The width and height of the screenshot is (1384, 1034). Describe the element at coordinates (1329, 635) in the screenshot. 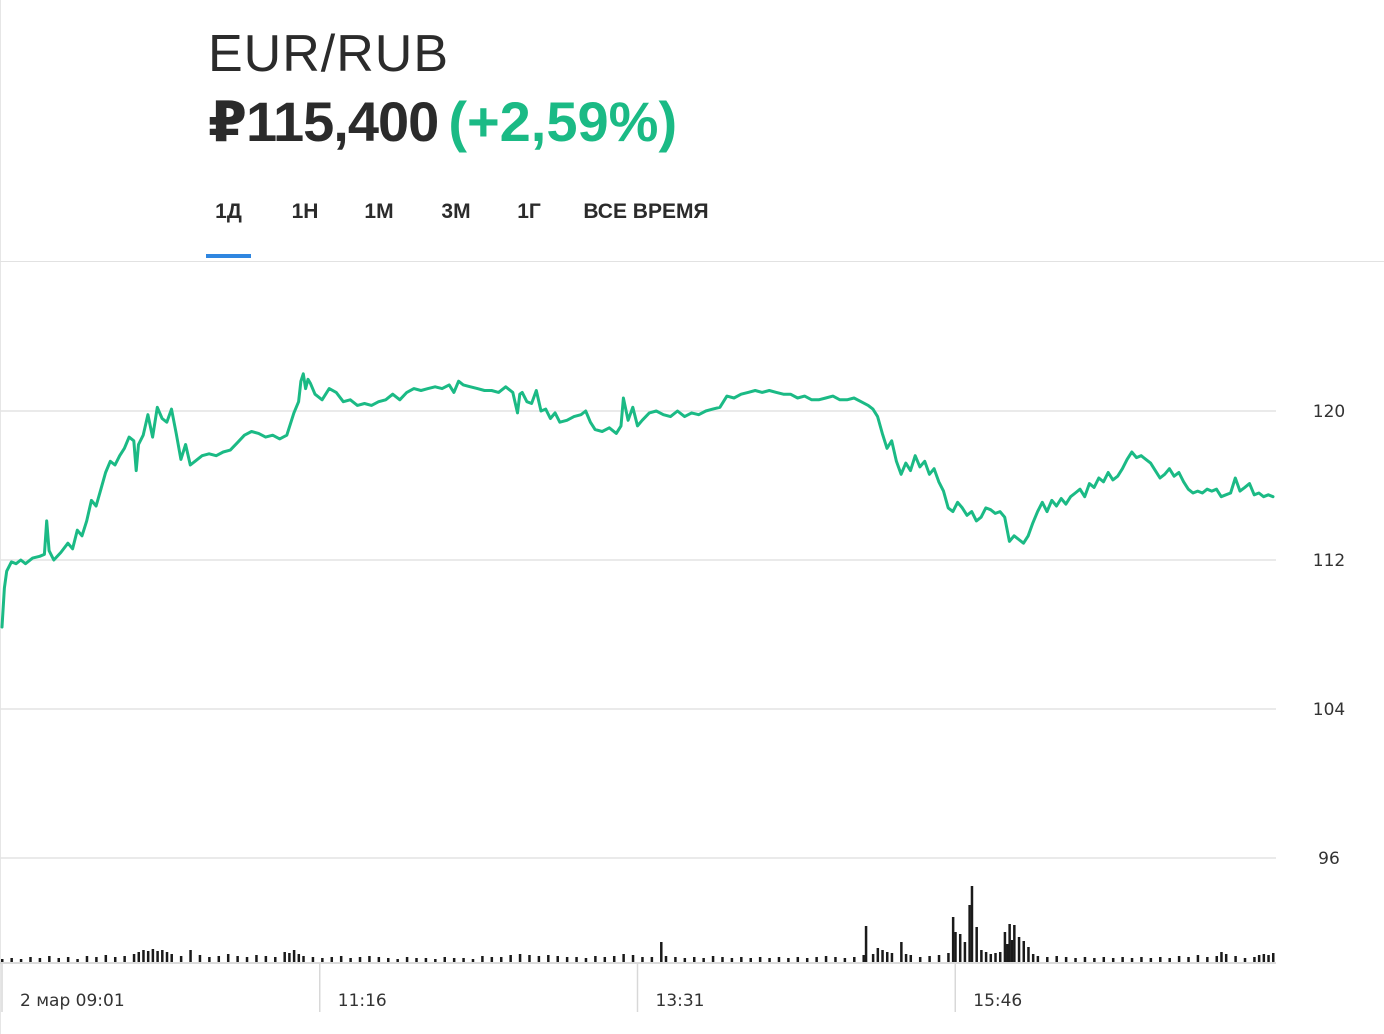

I see `y-axis-labels: 96 104 112 120` at that location.